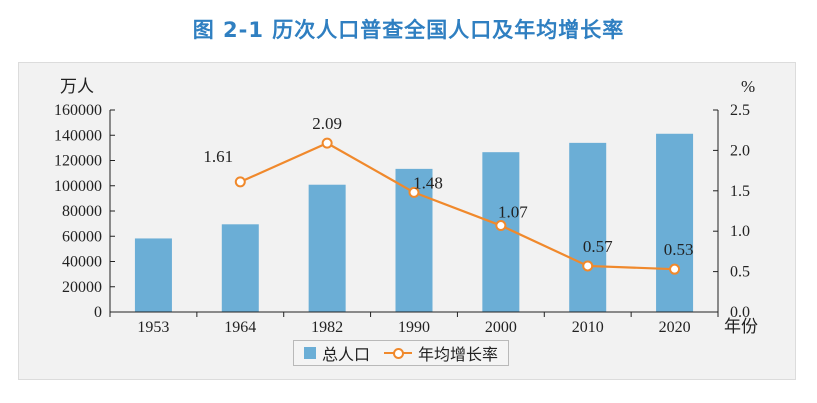 The image size is (817, 403). Describe the element at coordinates (78, 135) in the screenshot. I see `left-tick-label: 140000` at that location.